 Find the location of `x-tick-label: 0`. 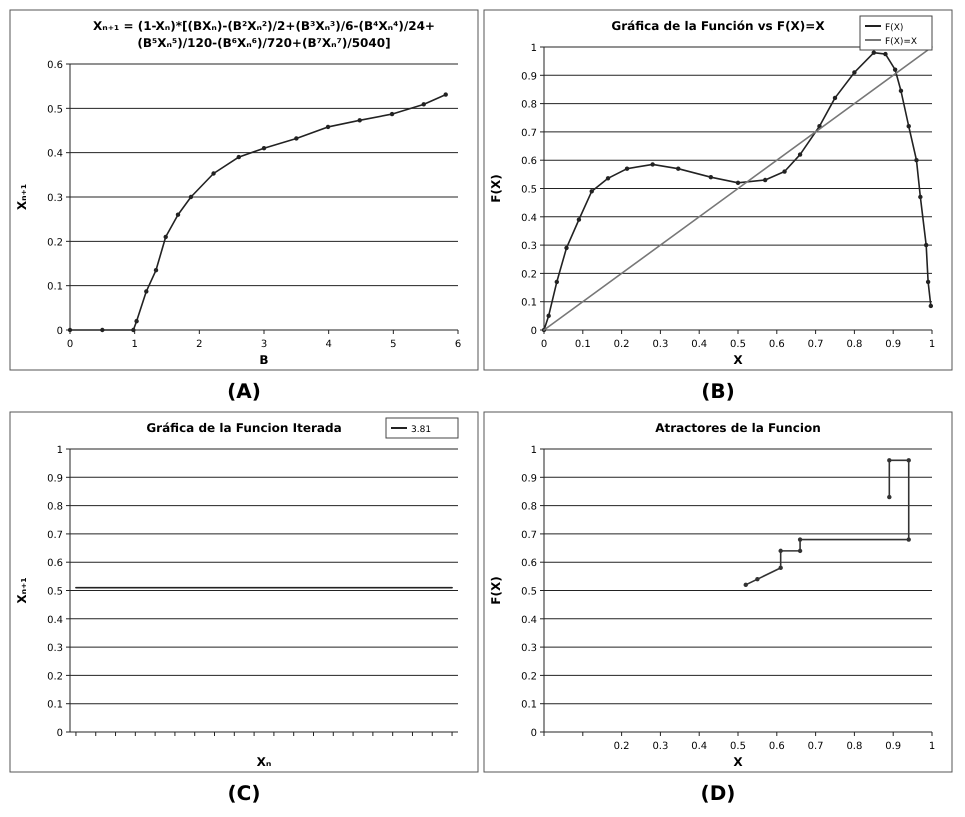

x-tick-label: 0 is located at coordinates (544, 344).